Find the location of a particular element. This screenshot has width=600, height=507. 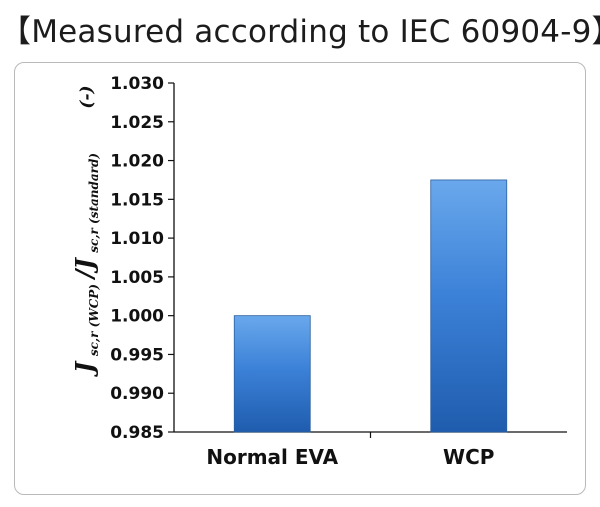

y-label-main: J is located at coordinates (84, 368).